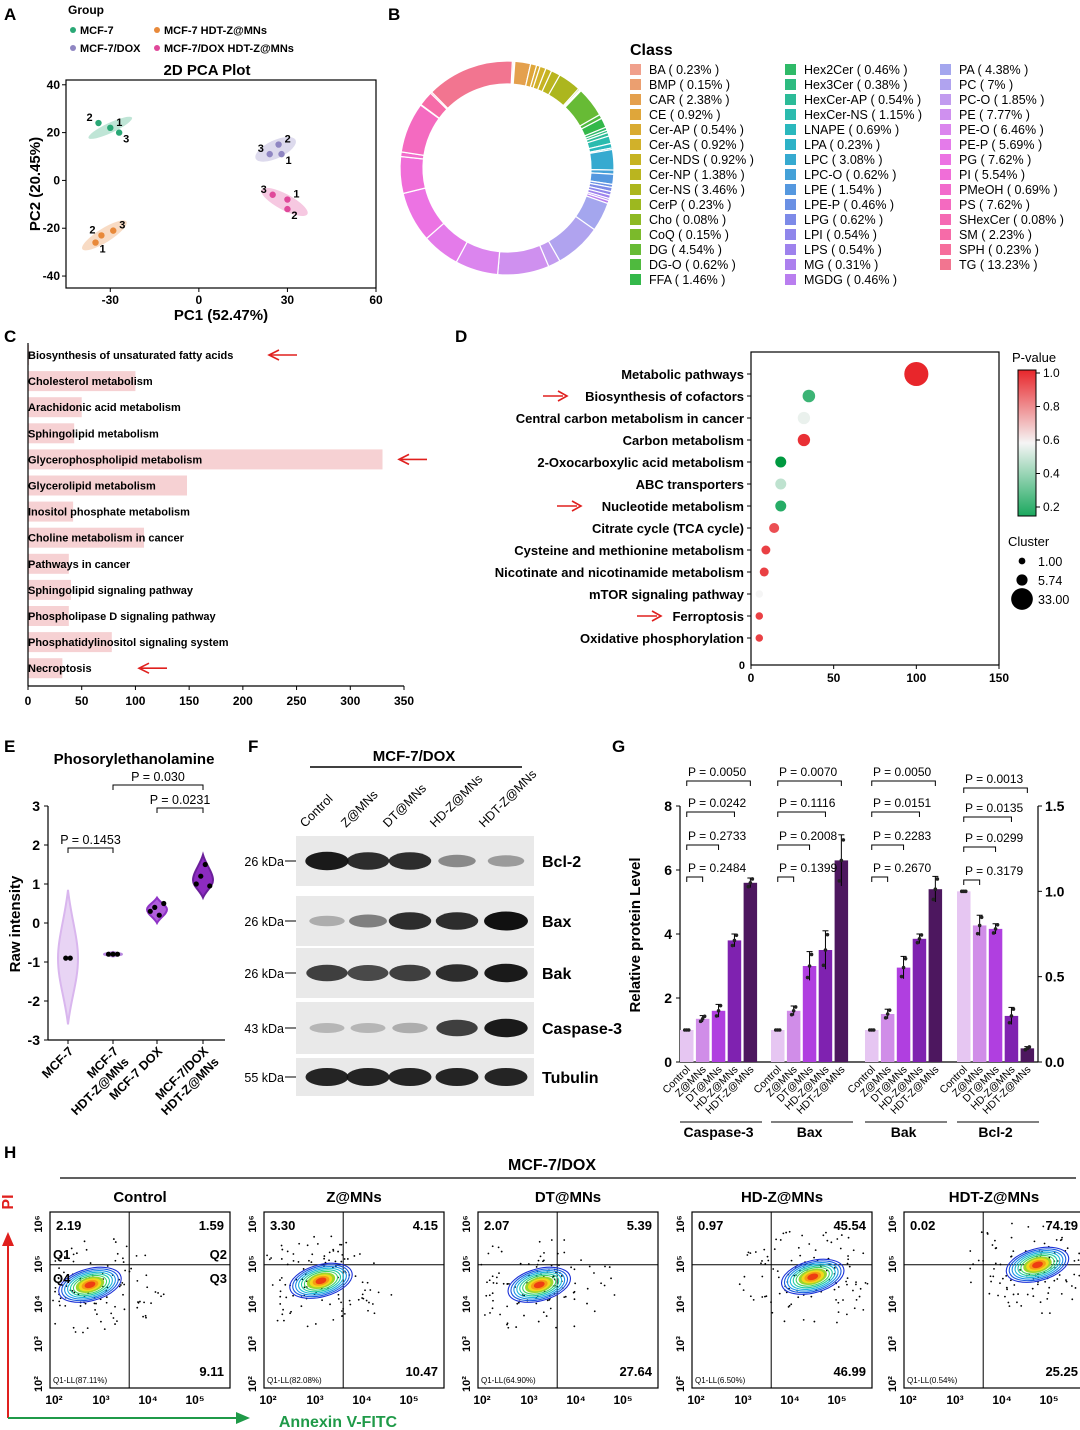 The height and width of the screenshot is (1430, 1080). What do you see at coordinates (697, 175) in the screenshot?
I see `class-legend-label: Cer-NP ( 1.38% )` at bounding box center [697, 175].